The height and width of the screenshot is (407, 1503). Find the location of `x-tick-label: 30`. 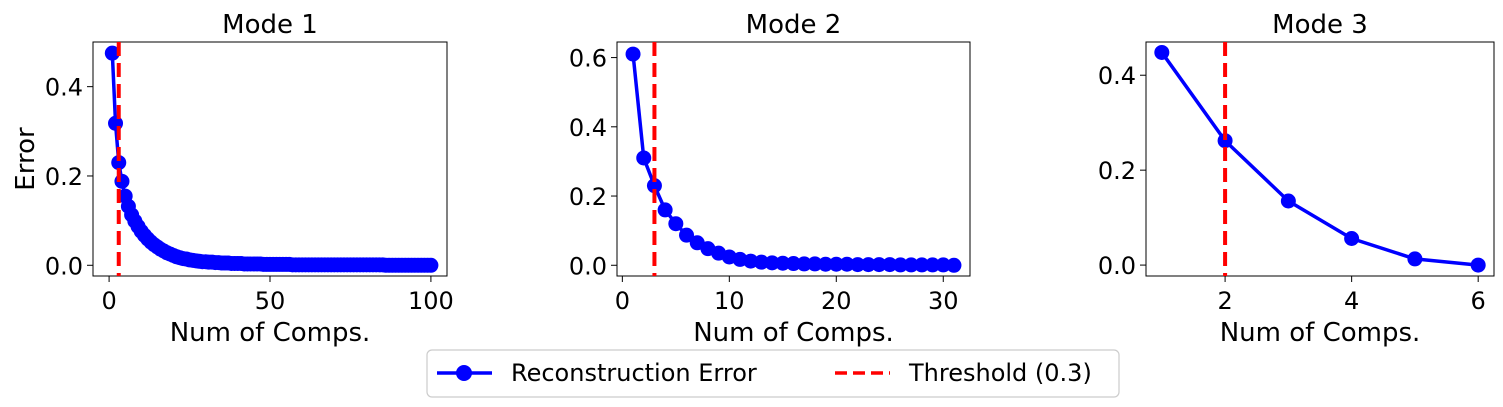

x-tick-label: 30 is located at coordinates (943, 301).